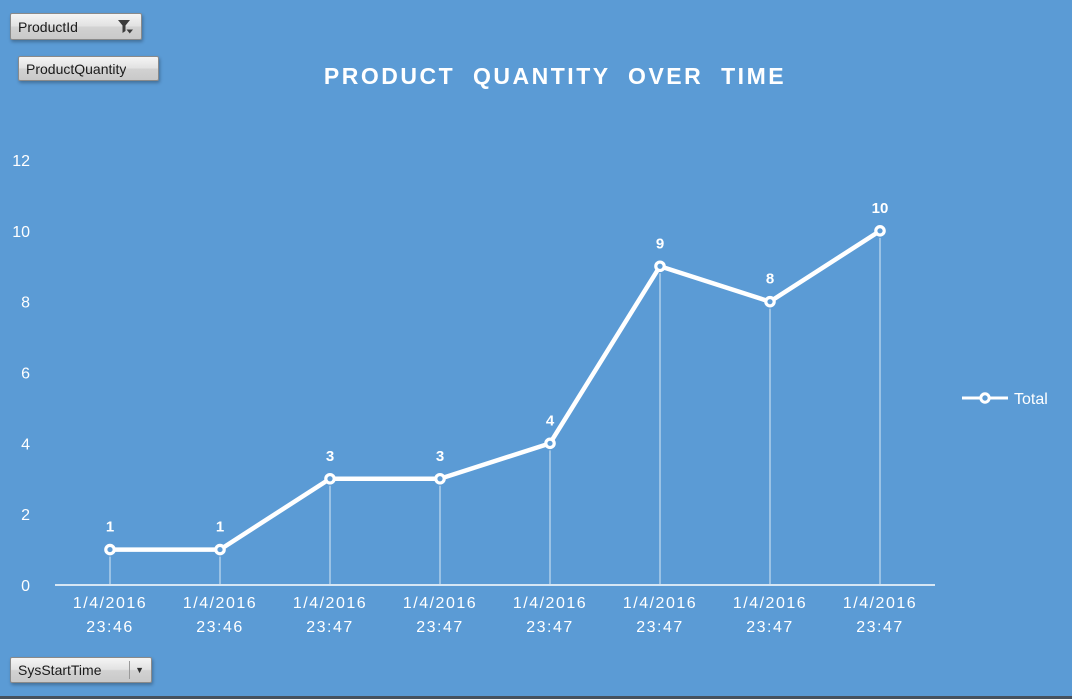  Describe the element at coordinates (125, 27) in the screenshot. I see `filter-dropdown-icon` at that location.